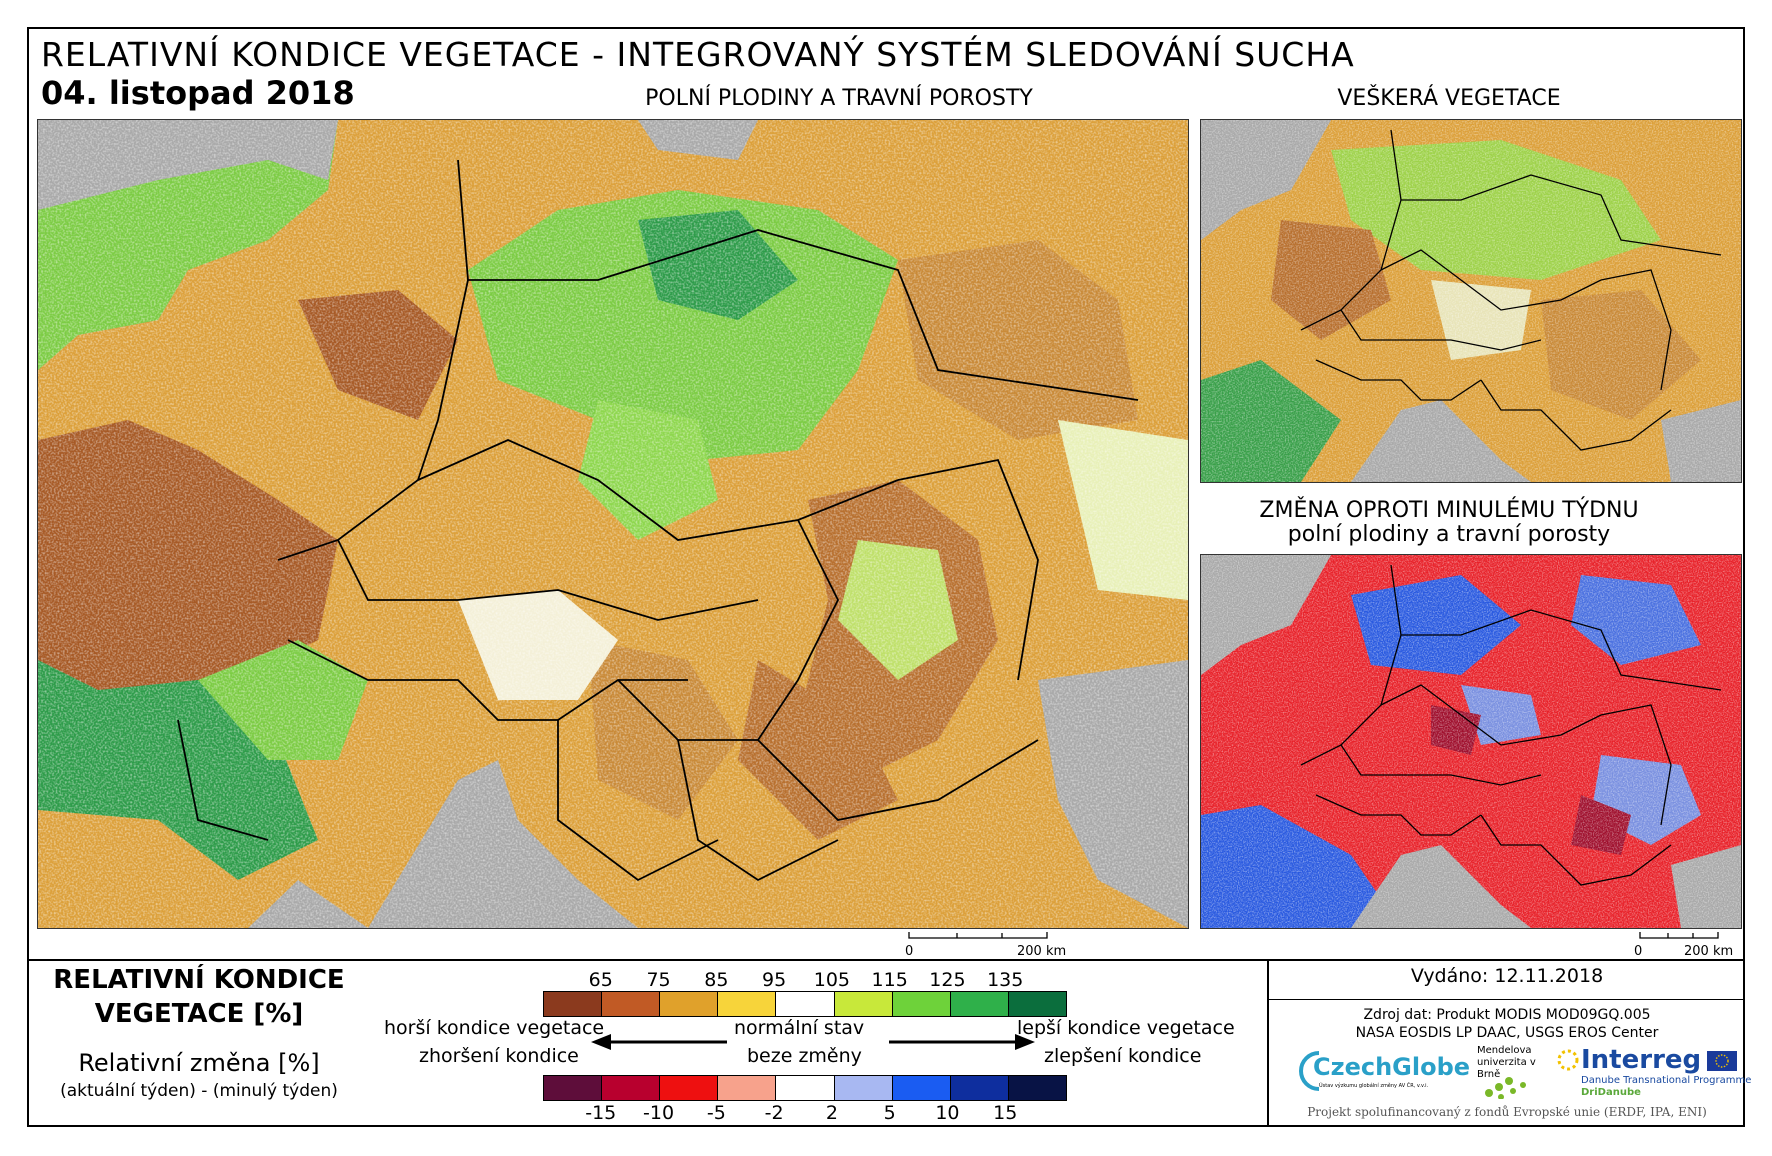 The width and height of the screenshot is (1772, 1156). Describe the element at coordinates (1722, 1061) in the screenshot. I see `eu-flag-icon` at that location.